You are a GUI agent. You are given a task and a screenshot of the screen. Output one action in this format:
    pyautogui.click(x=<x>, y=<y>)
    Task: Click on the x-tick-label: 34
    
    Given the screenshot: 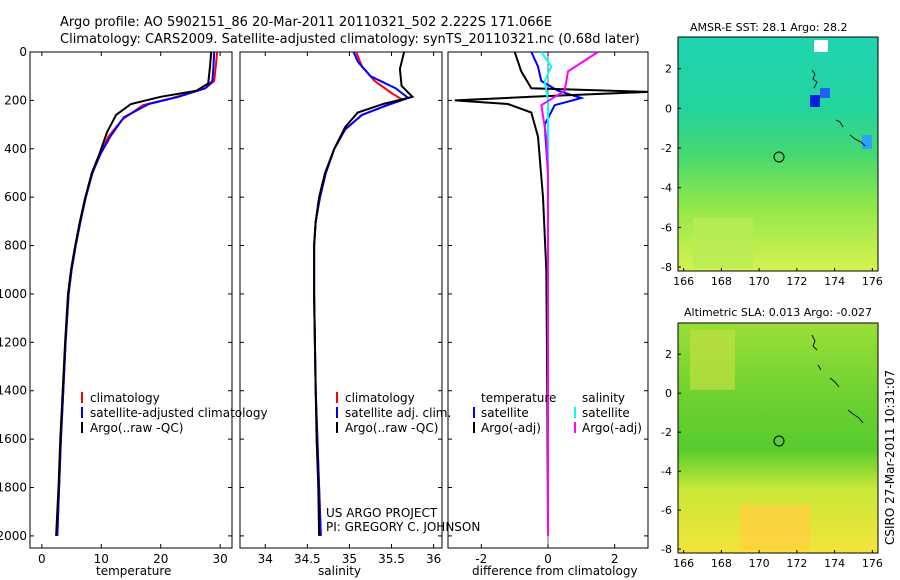 What is the action you would take?
    pyautogui.click(x=265, y=559)
    